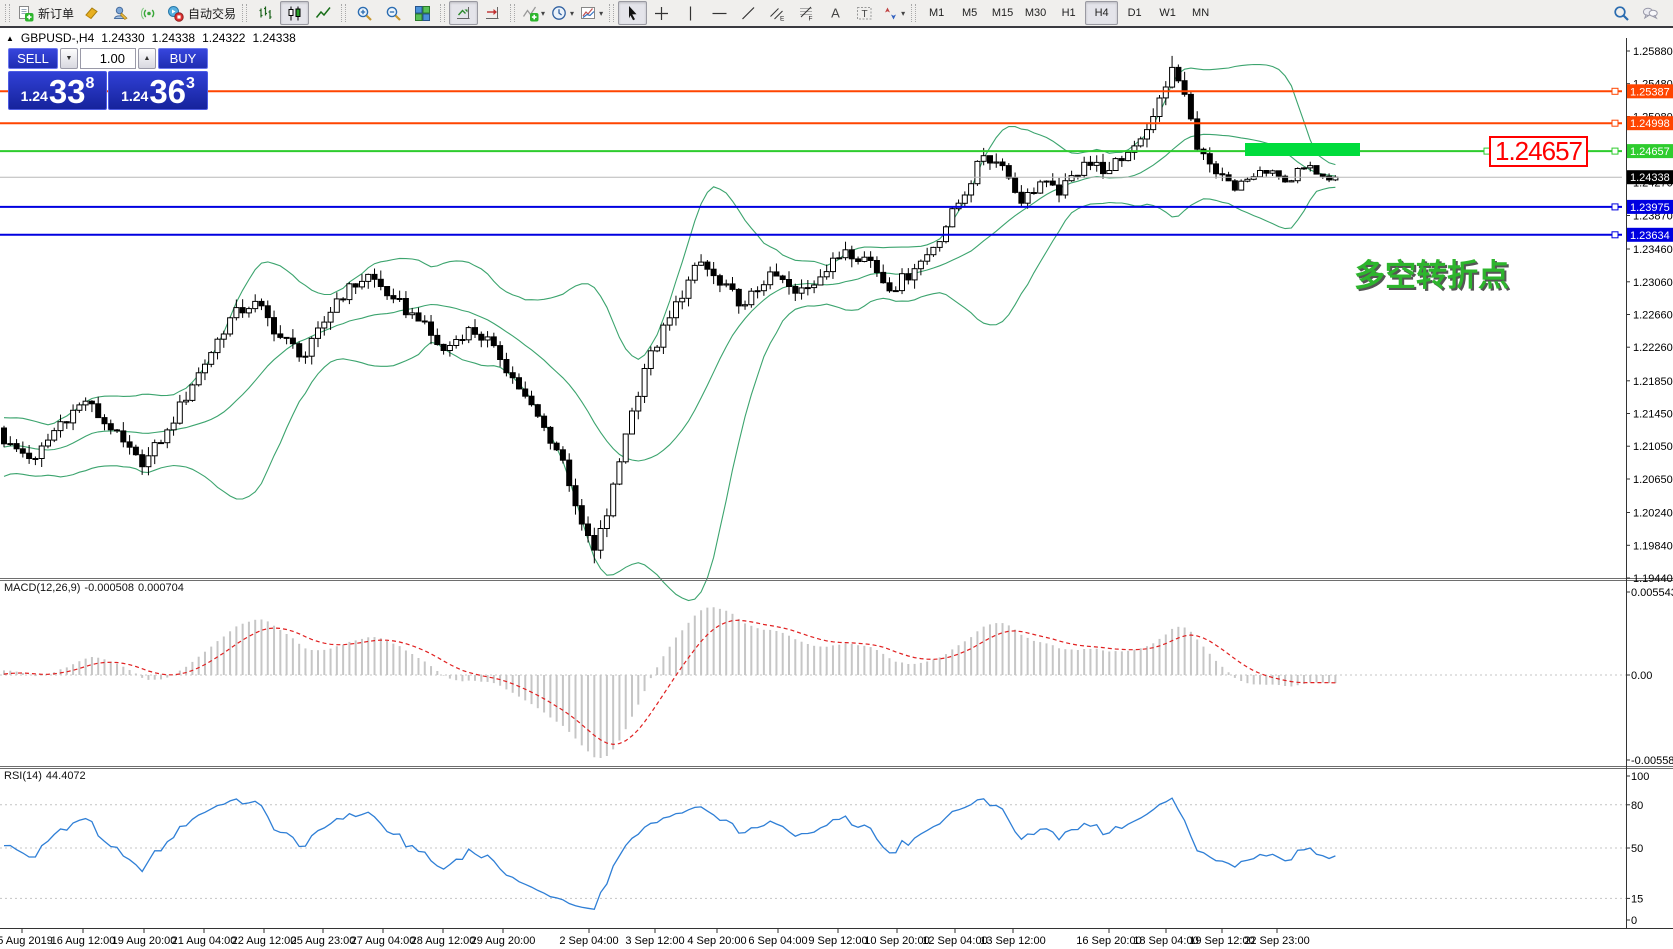 The height and width of the screenshot is (949, 1673). I want to click on periods-icon, so click(559, 13).